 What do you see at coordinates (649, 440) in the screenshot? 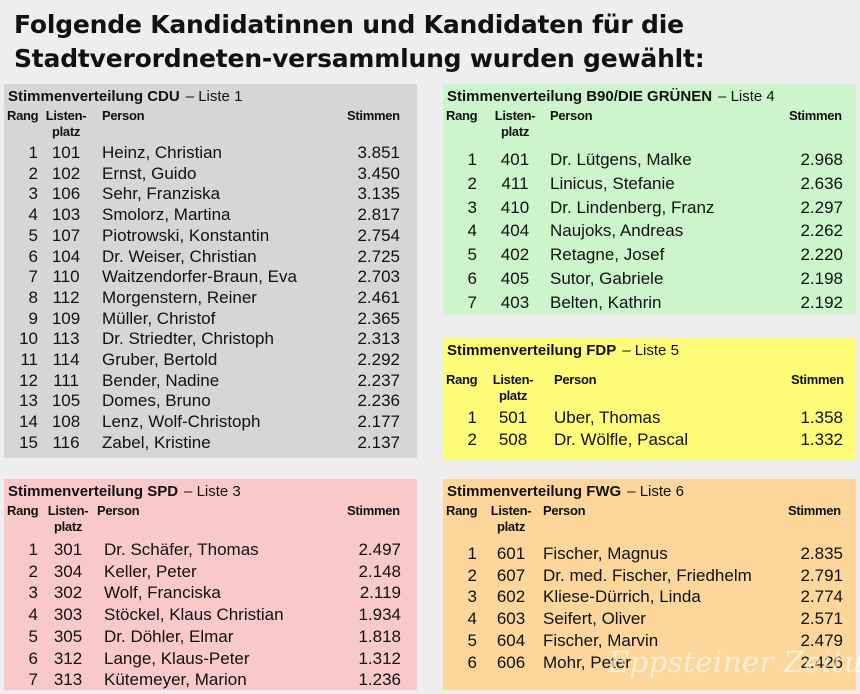
I see `table-row: 2 508 Dr. Wölfle, Pascal 1.332` at bounding box center [649, 440].